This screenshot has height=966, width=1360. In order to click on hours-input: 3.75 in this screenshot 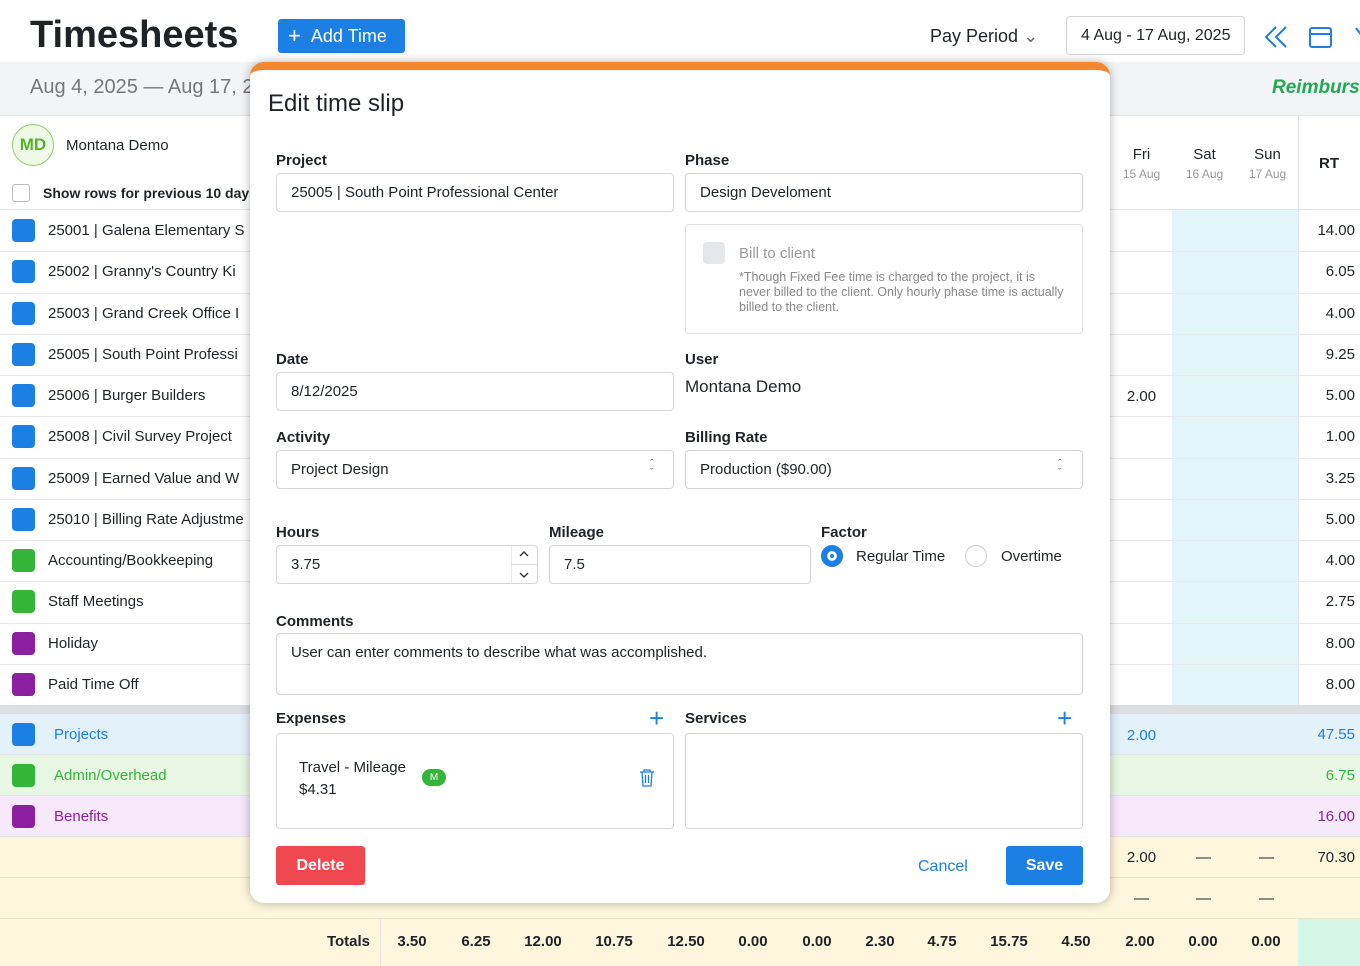, I will do `click(407, 564)`.